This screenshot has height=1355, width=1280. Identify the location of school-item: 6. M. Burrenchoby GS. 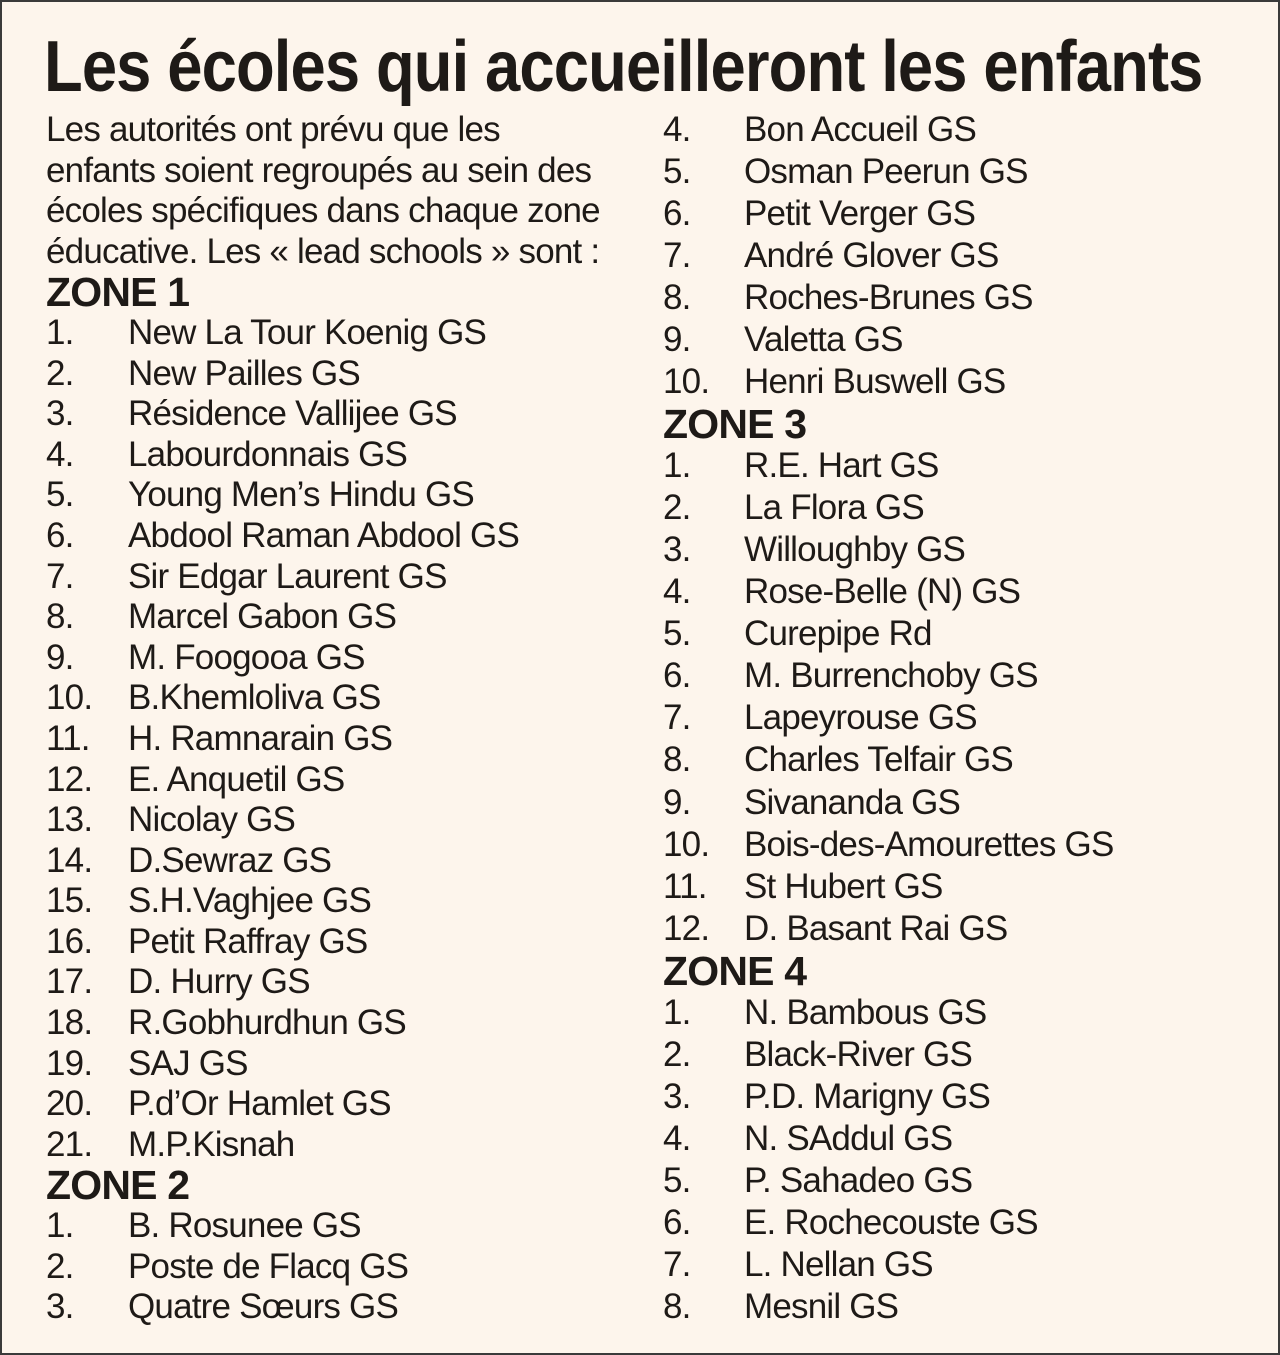
(963, 676).